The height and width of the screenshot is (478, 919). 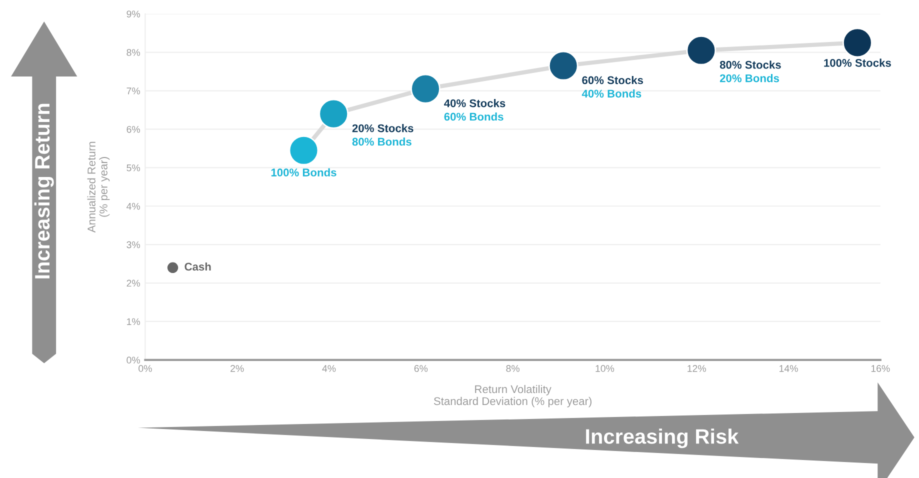 I want to click on x-tick-label: 10%, so click(x=605, y=368).